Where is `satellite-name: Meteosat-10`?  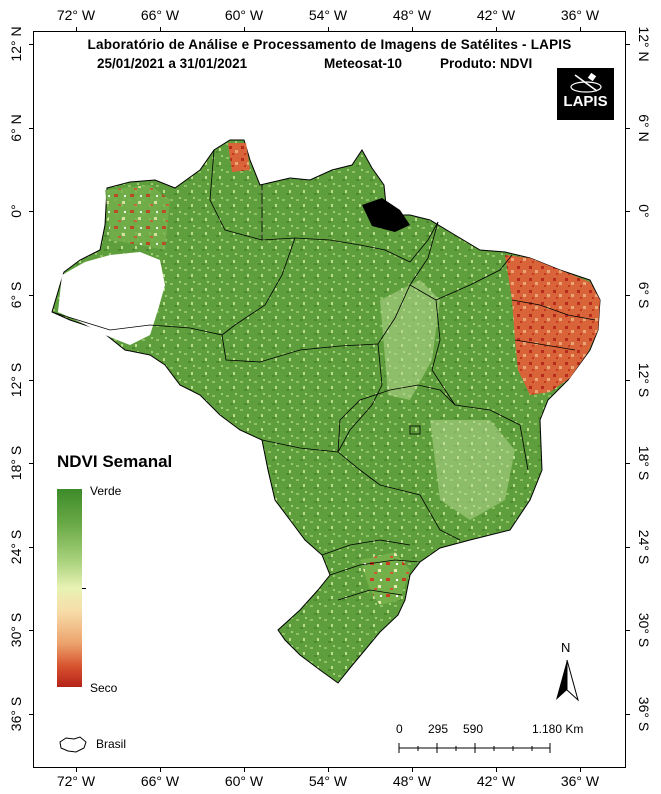 satellite-name: Meteosat-10 is located at coordinates (363, 63).